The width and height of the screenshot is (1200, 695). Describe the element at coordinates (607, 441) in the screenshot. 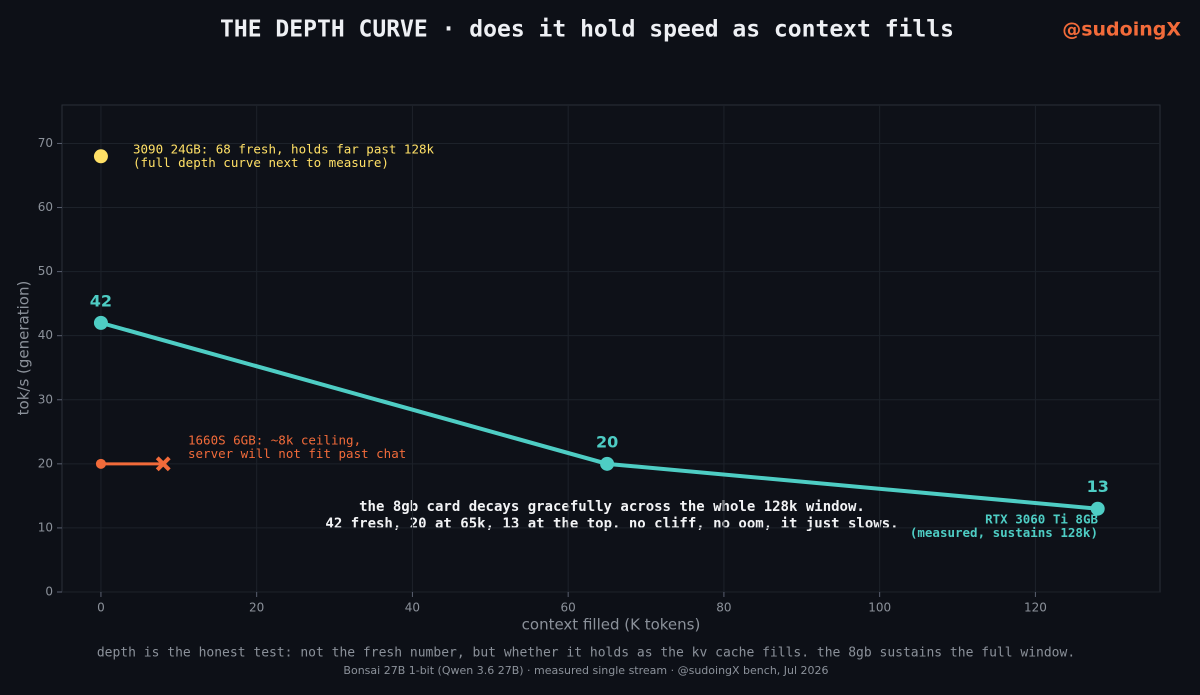

I see `data-label: 20` at that location.